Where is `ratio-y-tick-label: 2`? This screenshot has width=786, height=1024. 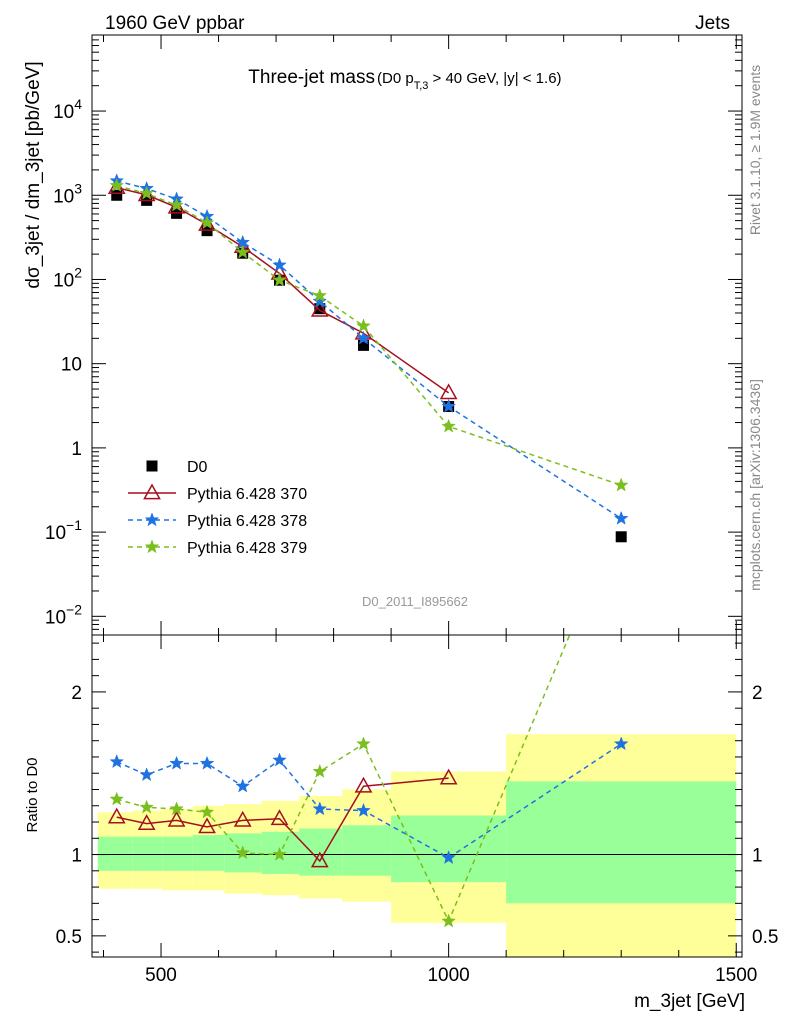
ratio-y-tick-label: 2 is located at coordinates (76, 693).